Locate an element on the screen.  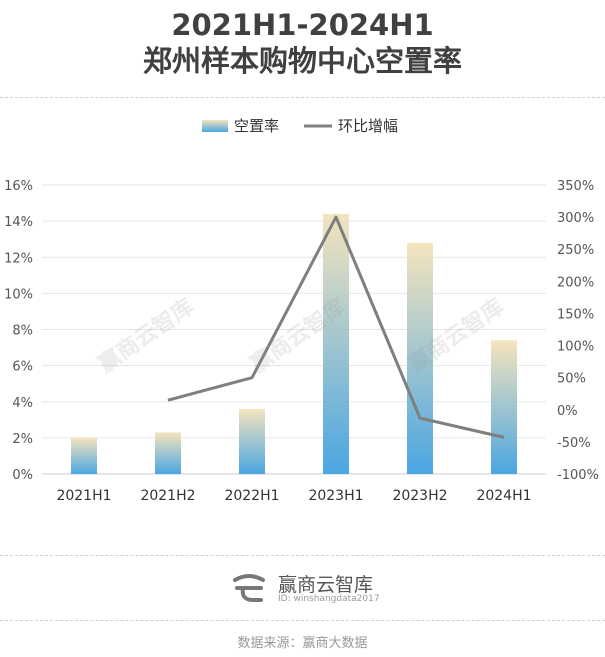
left-axis-tick: 14% is located at coordinates (18, 222).